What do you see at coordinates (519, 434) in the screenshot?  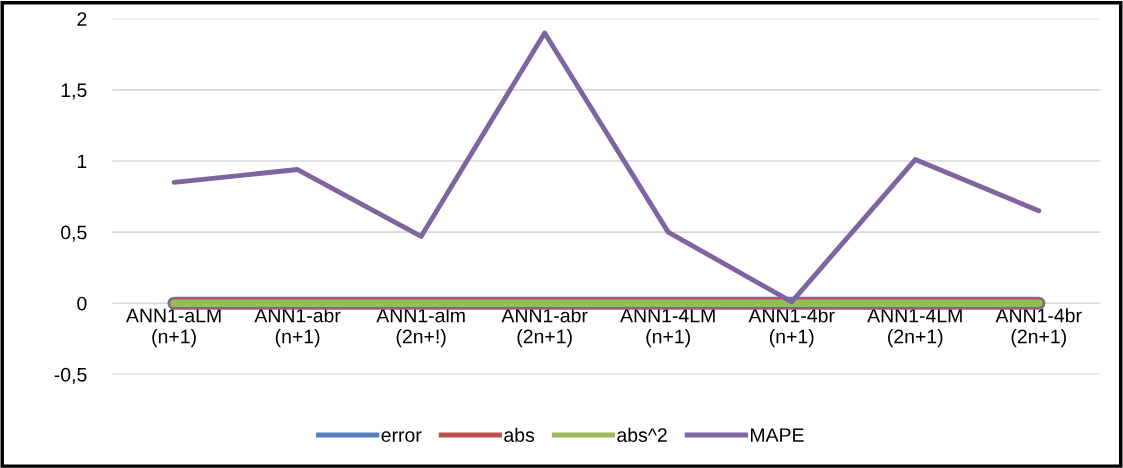 I see `legend-label: abs` at bounding box center [519, 434].